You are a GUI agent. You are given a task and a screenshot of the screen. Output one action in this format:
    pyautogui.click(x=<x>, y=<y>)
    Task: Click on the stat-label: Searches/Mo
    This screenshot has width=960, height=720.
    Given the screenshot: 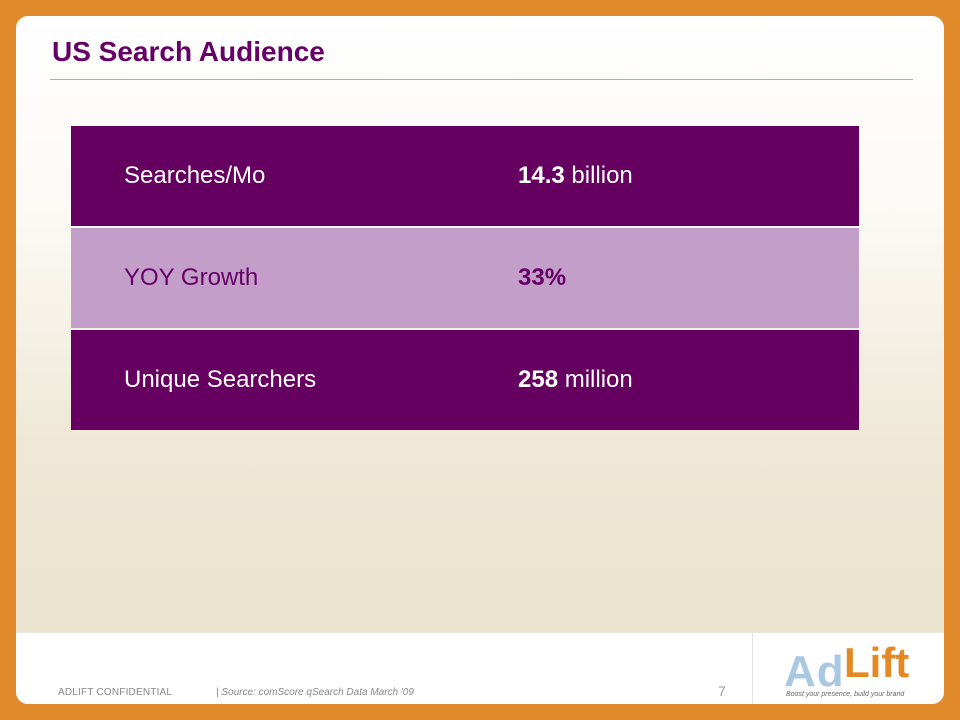 What is the action you would take?
    pyautogui.click(x=195, y=175)
    